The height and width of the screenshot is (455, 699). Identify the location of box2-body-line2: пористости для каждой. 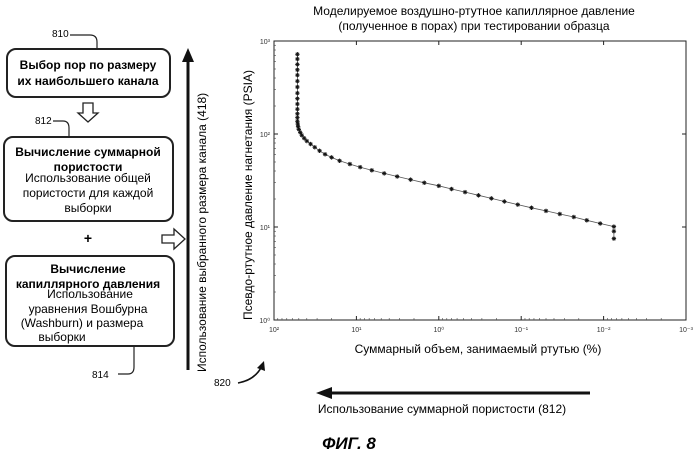
(88, 193).